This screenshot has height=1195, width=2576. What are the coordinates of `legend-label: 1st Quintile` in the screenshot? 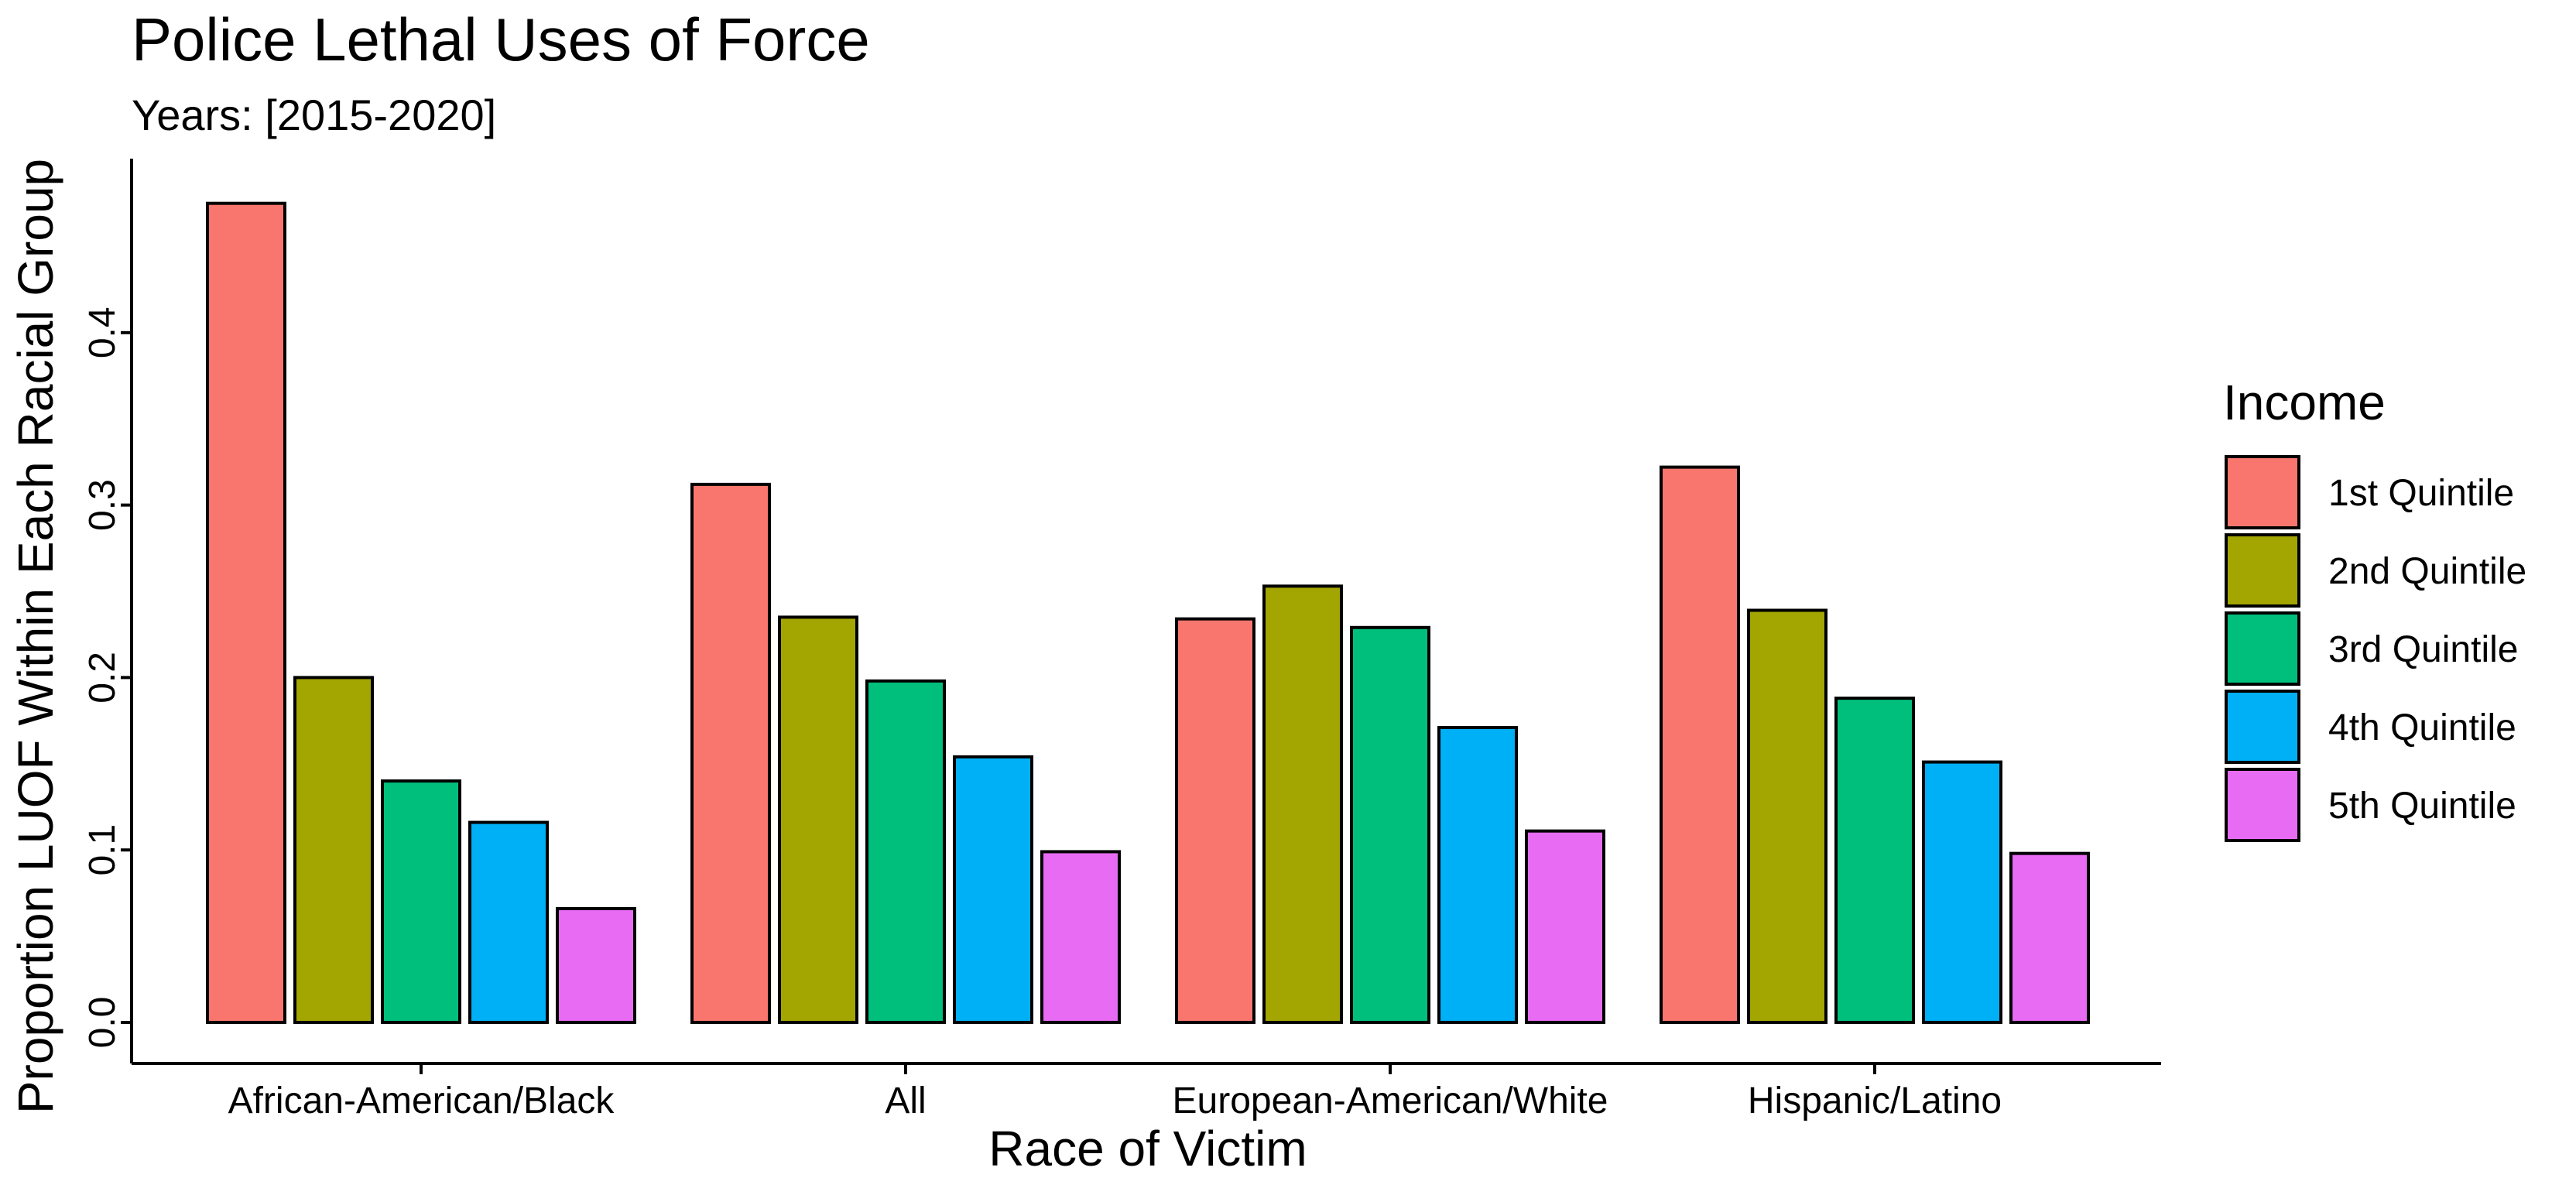 It's located at (2421, 494).